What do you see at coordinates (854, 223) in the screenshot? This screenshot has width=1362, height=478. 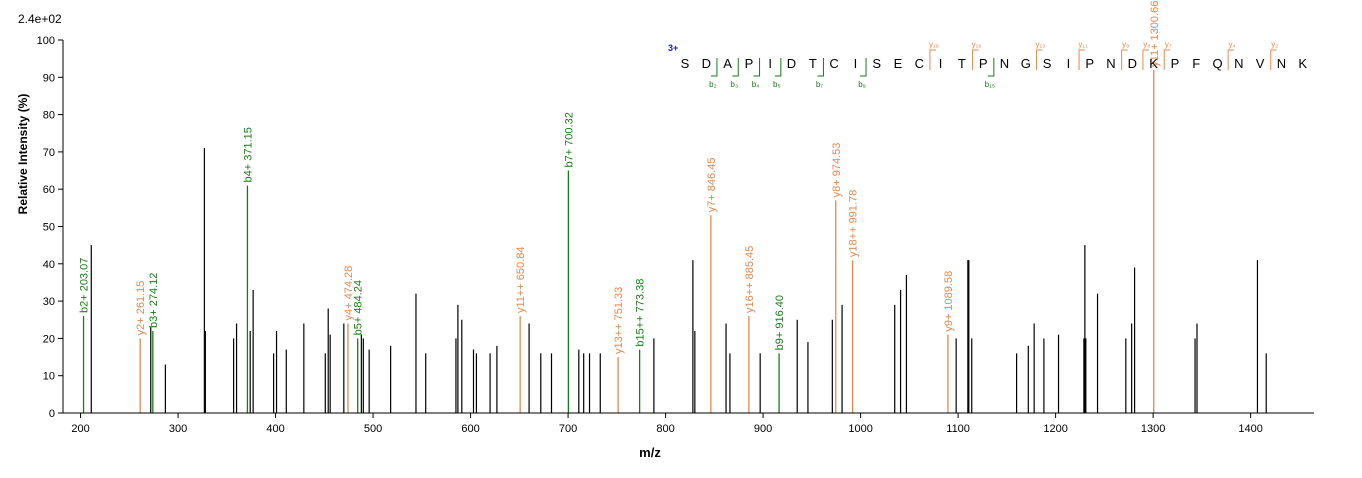 I see `peak-label: y18++ 991.78` at bounding box center [854, 223].